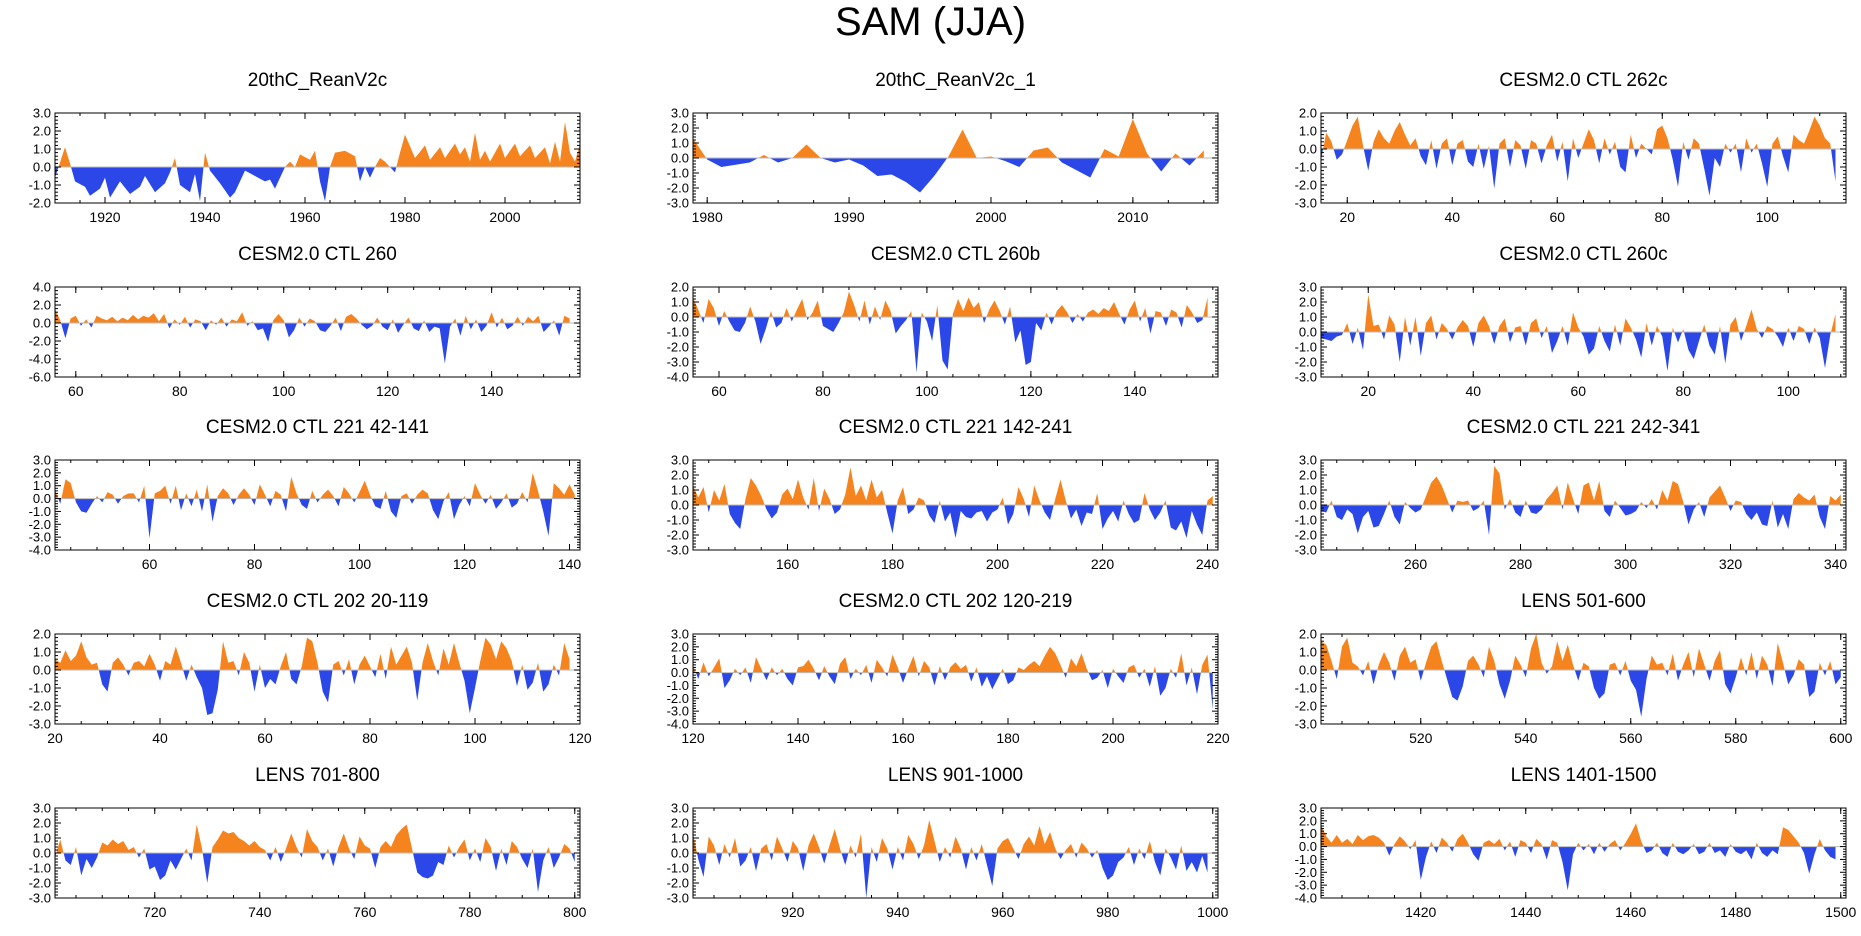 The width and height of the screenshot is (1861, 936). What do you see at coordinates (1583, 775) in the screenshot?
I see `panel-title: LENS 1401-1500` at bounding box center [1583, 775].